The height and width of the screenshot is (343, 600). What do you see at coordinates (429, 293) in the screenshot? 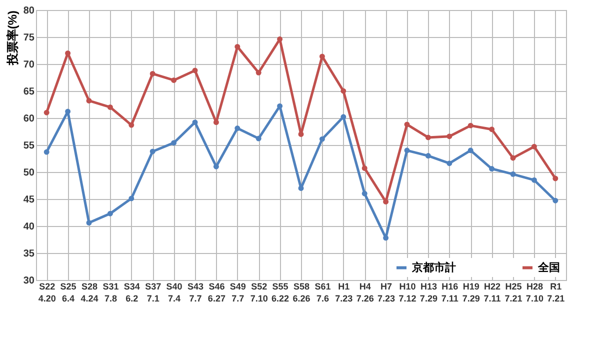
I see `x-tick-label: H13 7.29` at bounding box center [429, 293].